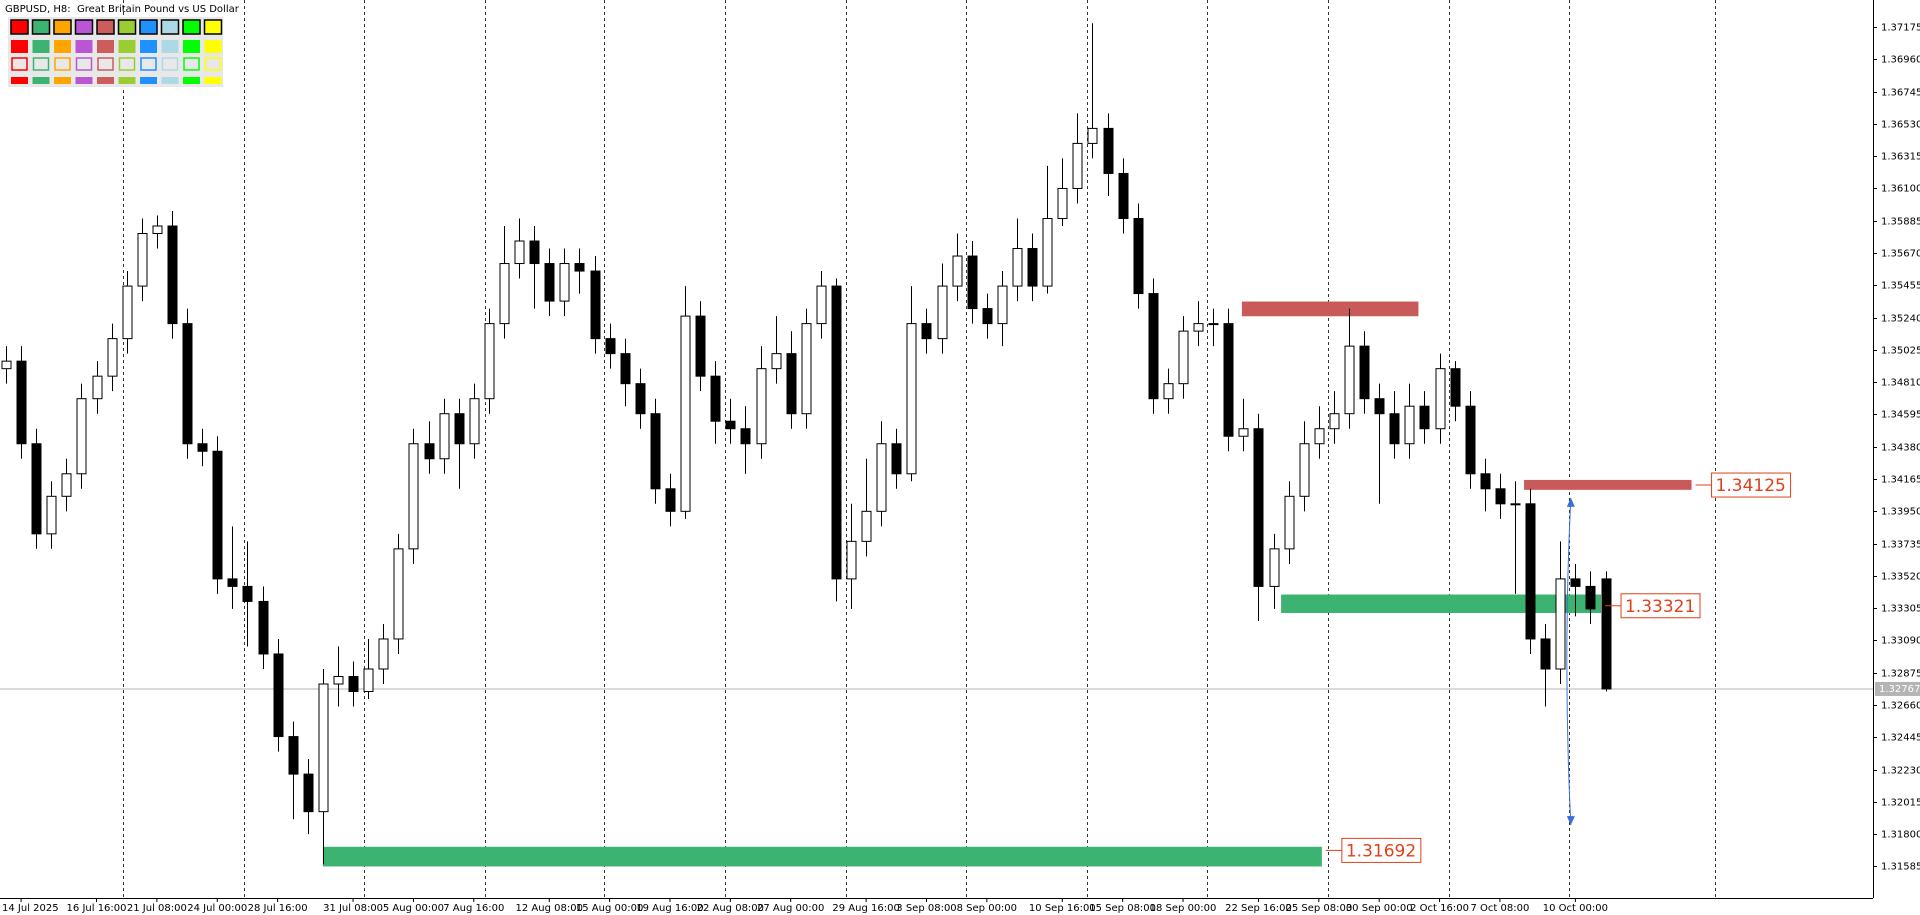  What do you see at coordinates (1899, 689) in the screenshot?
I see `last-price-label: 1.32767` at bounding box center [1899, 689].